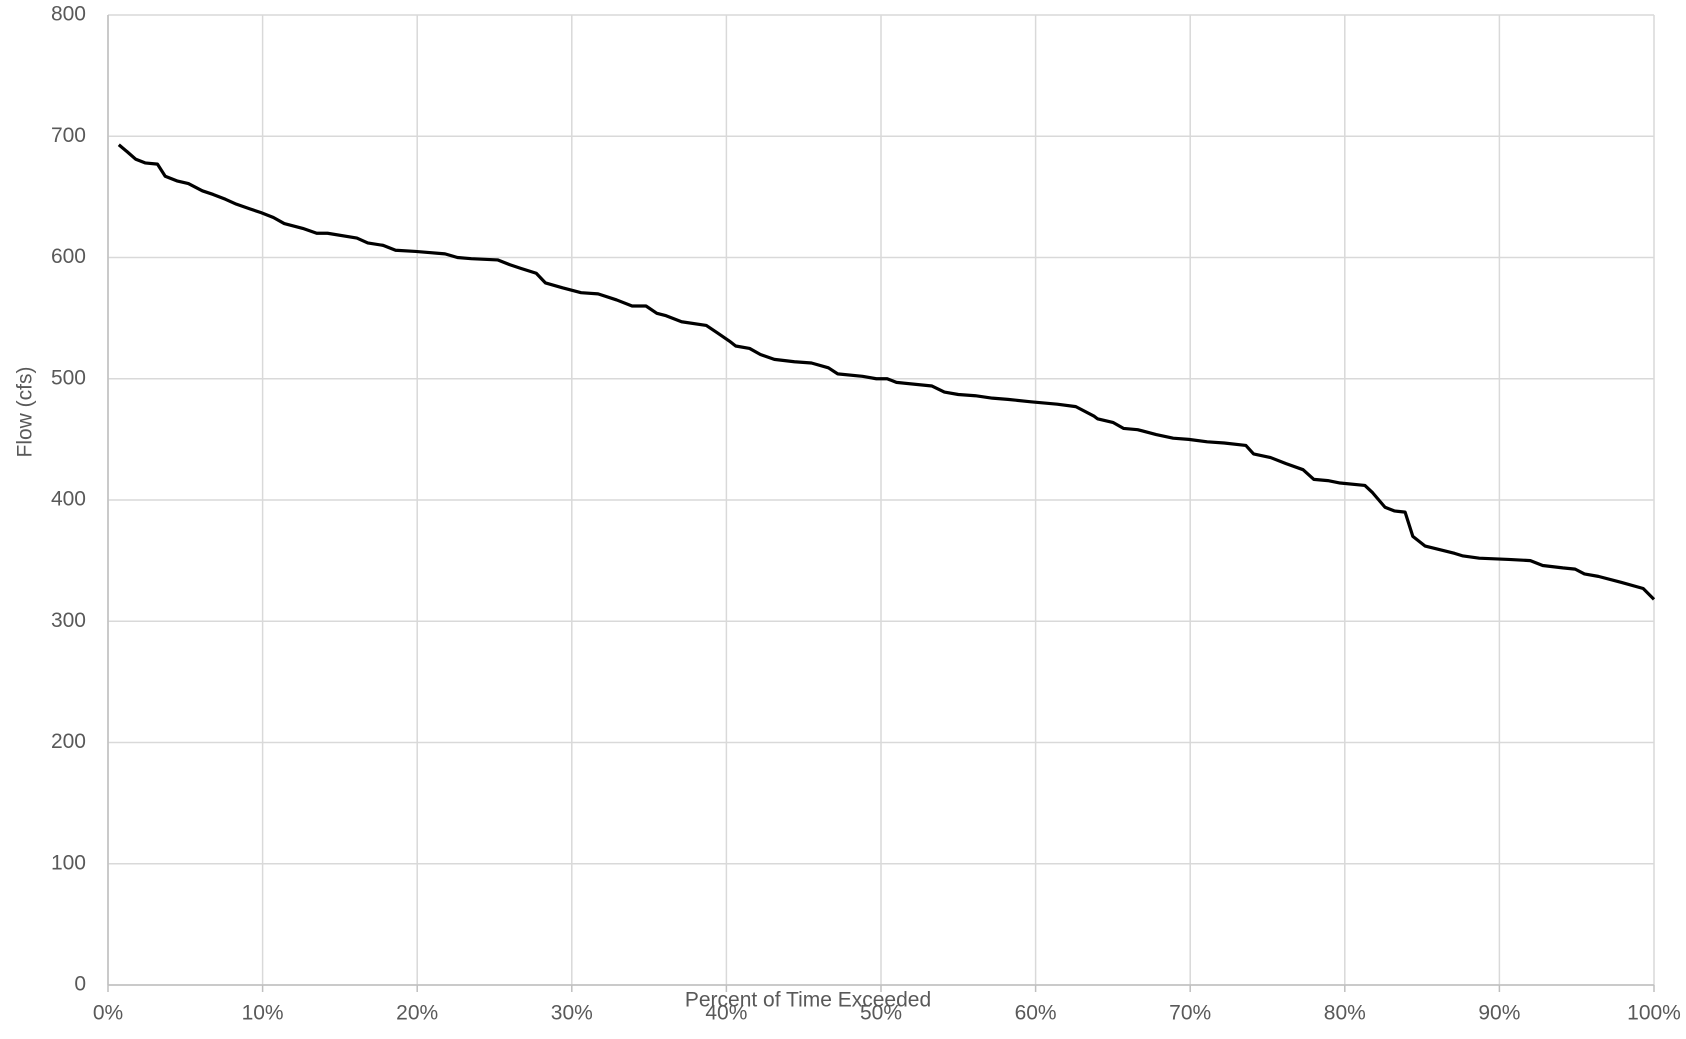  What do you see at coordinates (108, 1013) in the screenshot?
I see `x-tick-label: 0%` at bounding box center [108, 1013].